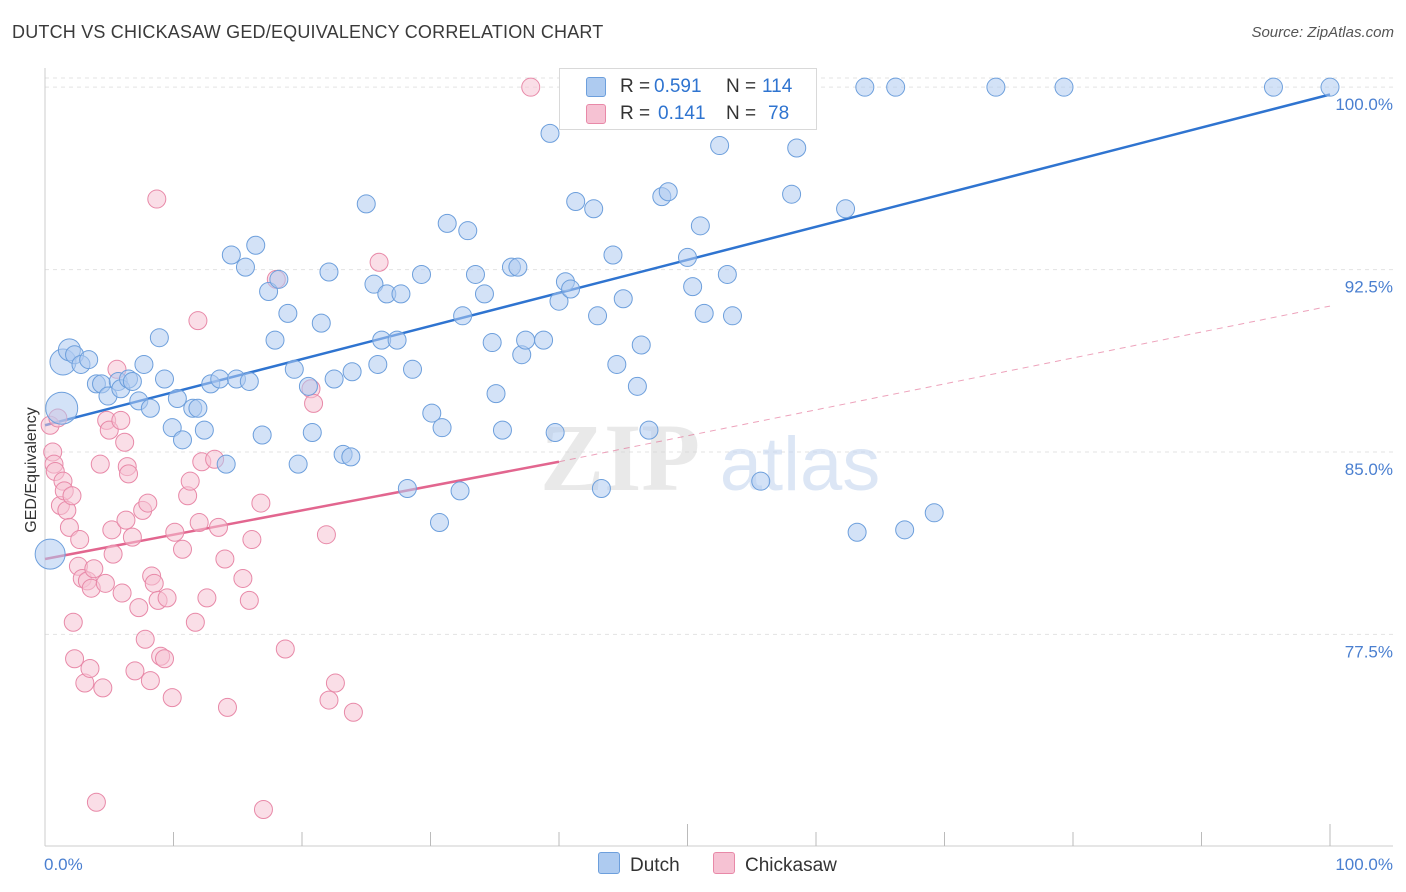 This screenshot has width=1406, height=892. Describe the element at coordinates (688, 99) in the screenshot. I see `correlation-legend: R = 0.591 N = 114 R = 0.141 N = 78` at that location.